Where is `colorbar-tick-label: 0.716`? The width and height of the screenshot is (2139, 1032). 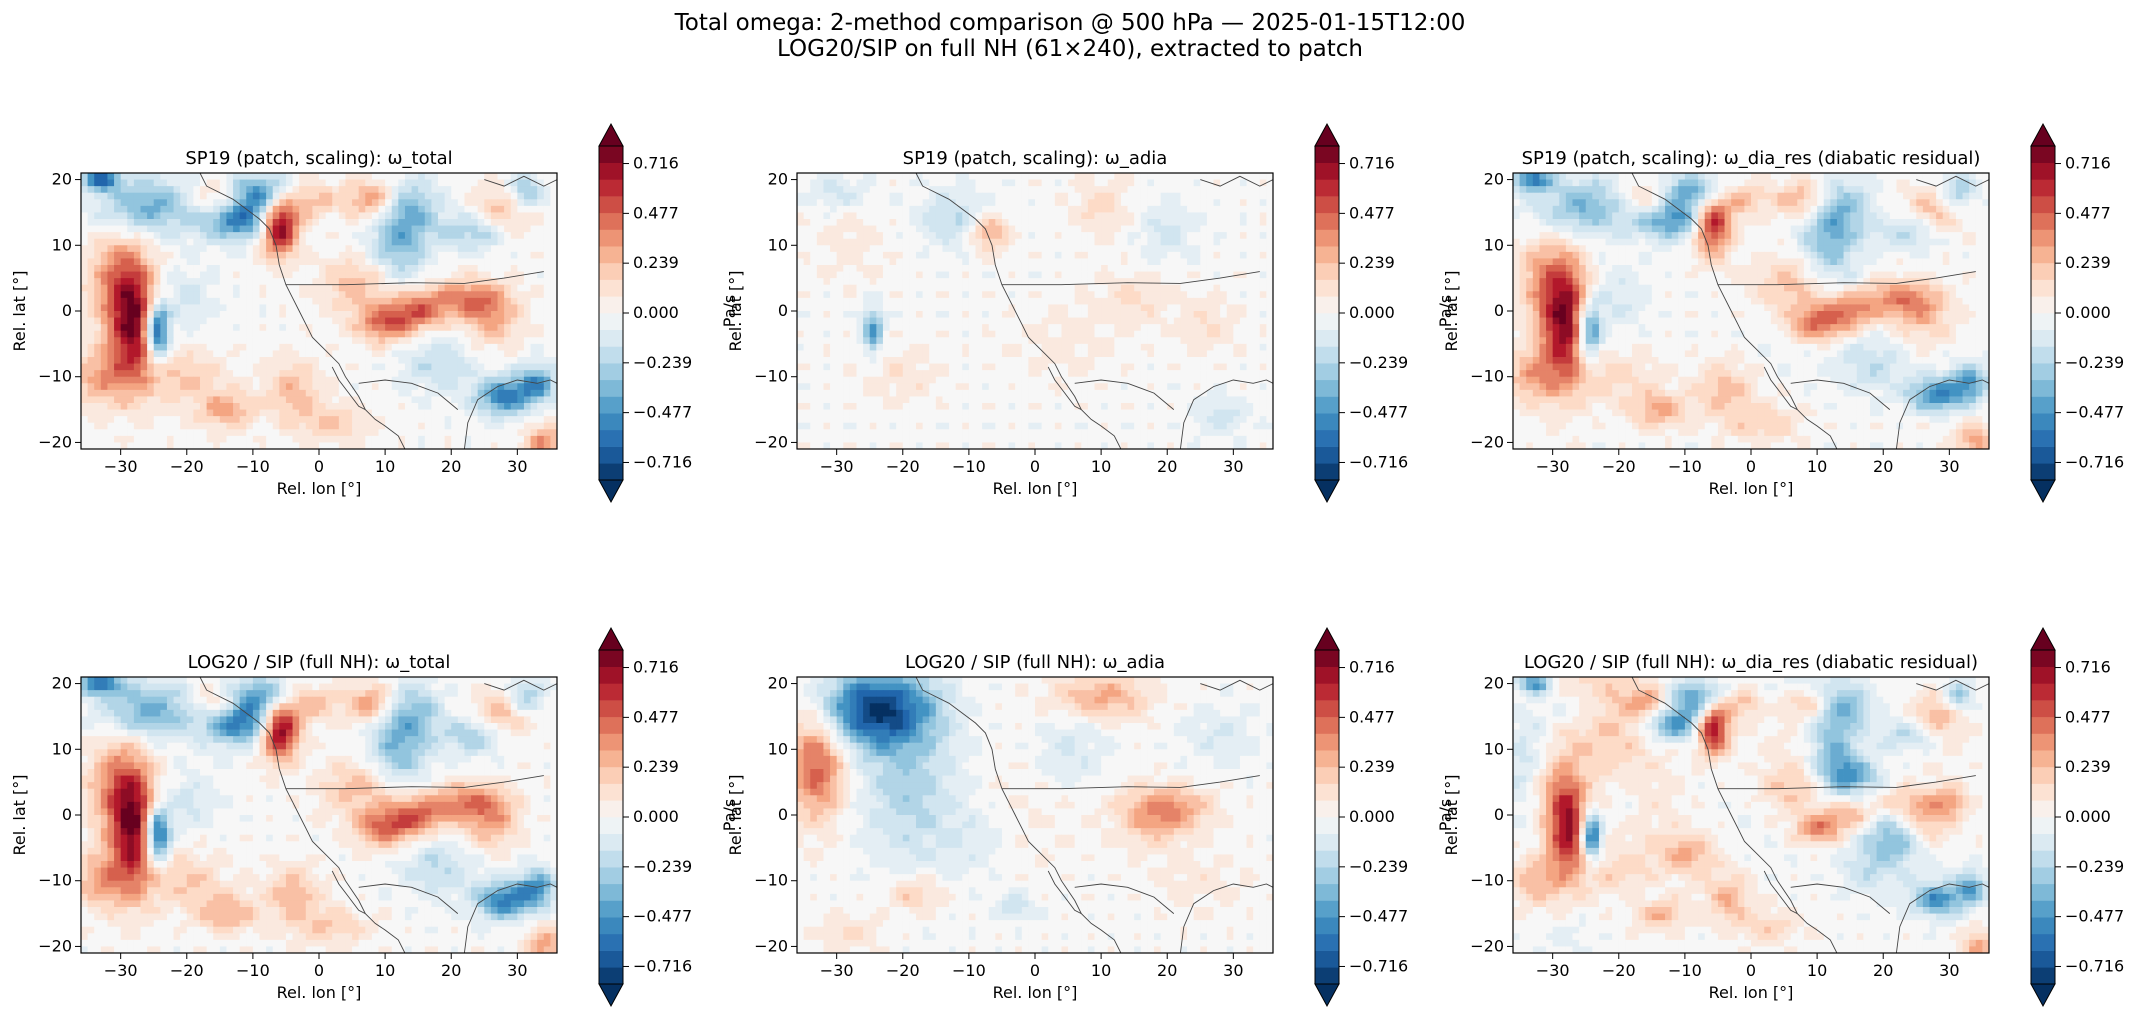
colorbar-tick-label: 0.716 is located at coordinates (656, 163).